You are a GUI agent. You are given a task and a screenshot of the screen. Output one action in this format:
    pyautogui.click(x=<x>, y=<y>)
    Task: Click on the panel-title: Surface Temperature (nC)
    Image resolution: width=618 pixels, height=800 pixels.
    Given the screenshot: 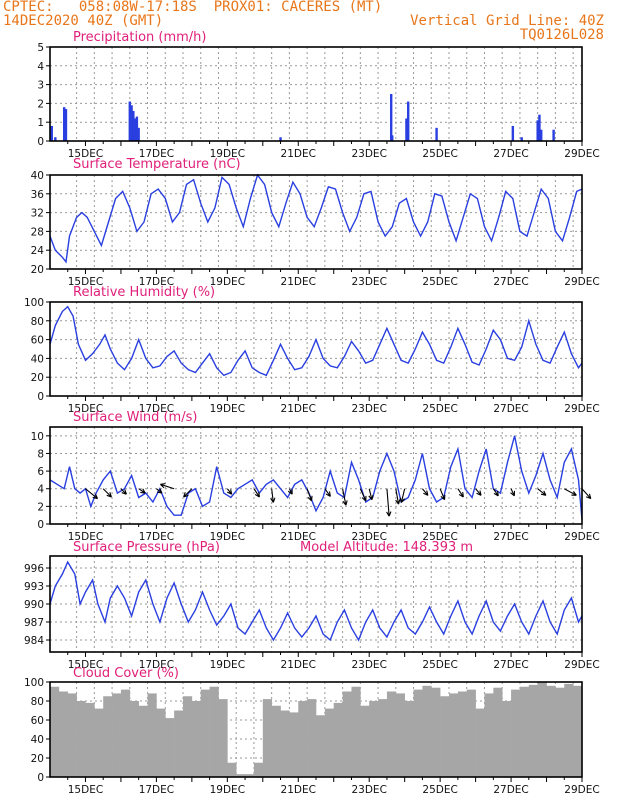 What is the action you would take?
    pyautogui.click(x=157, y=164)
    